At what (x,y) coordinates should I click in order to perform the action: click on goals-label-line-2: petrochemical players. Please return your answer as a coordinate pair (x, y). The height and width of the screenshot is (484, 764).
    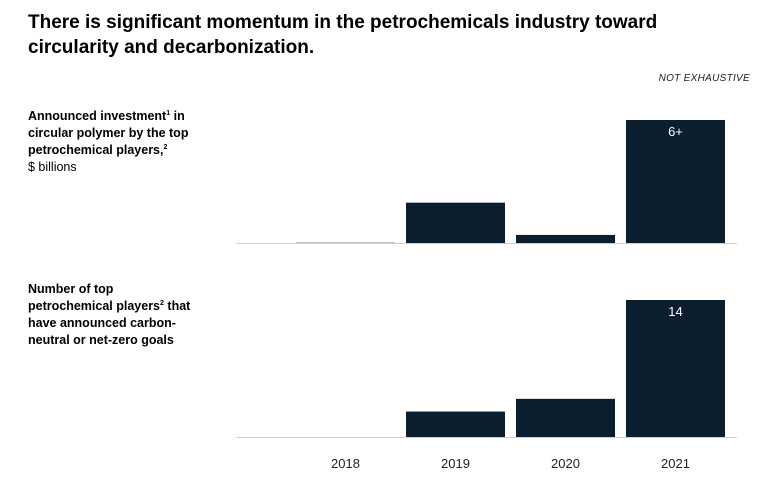
    Looking at the image, I should click on (94, 306).